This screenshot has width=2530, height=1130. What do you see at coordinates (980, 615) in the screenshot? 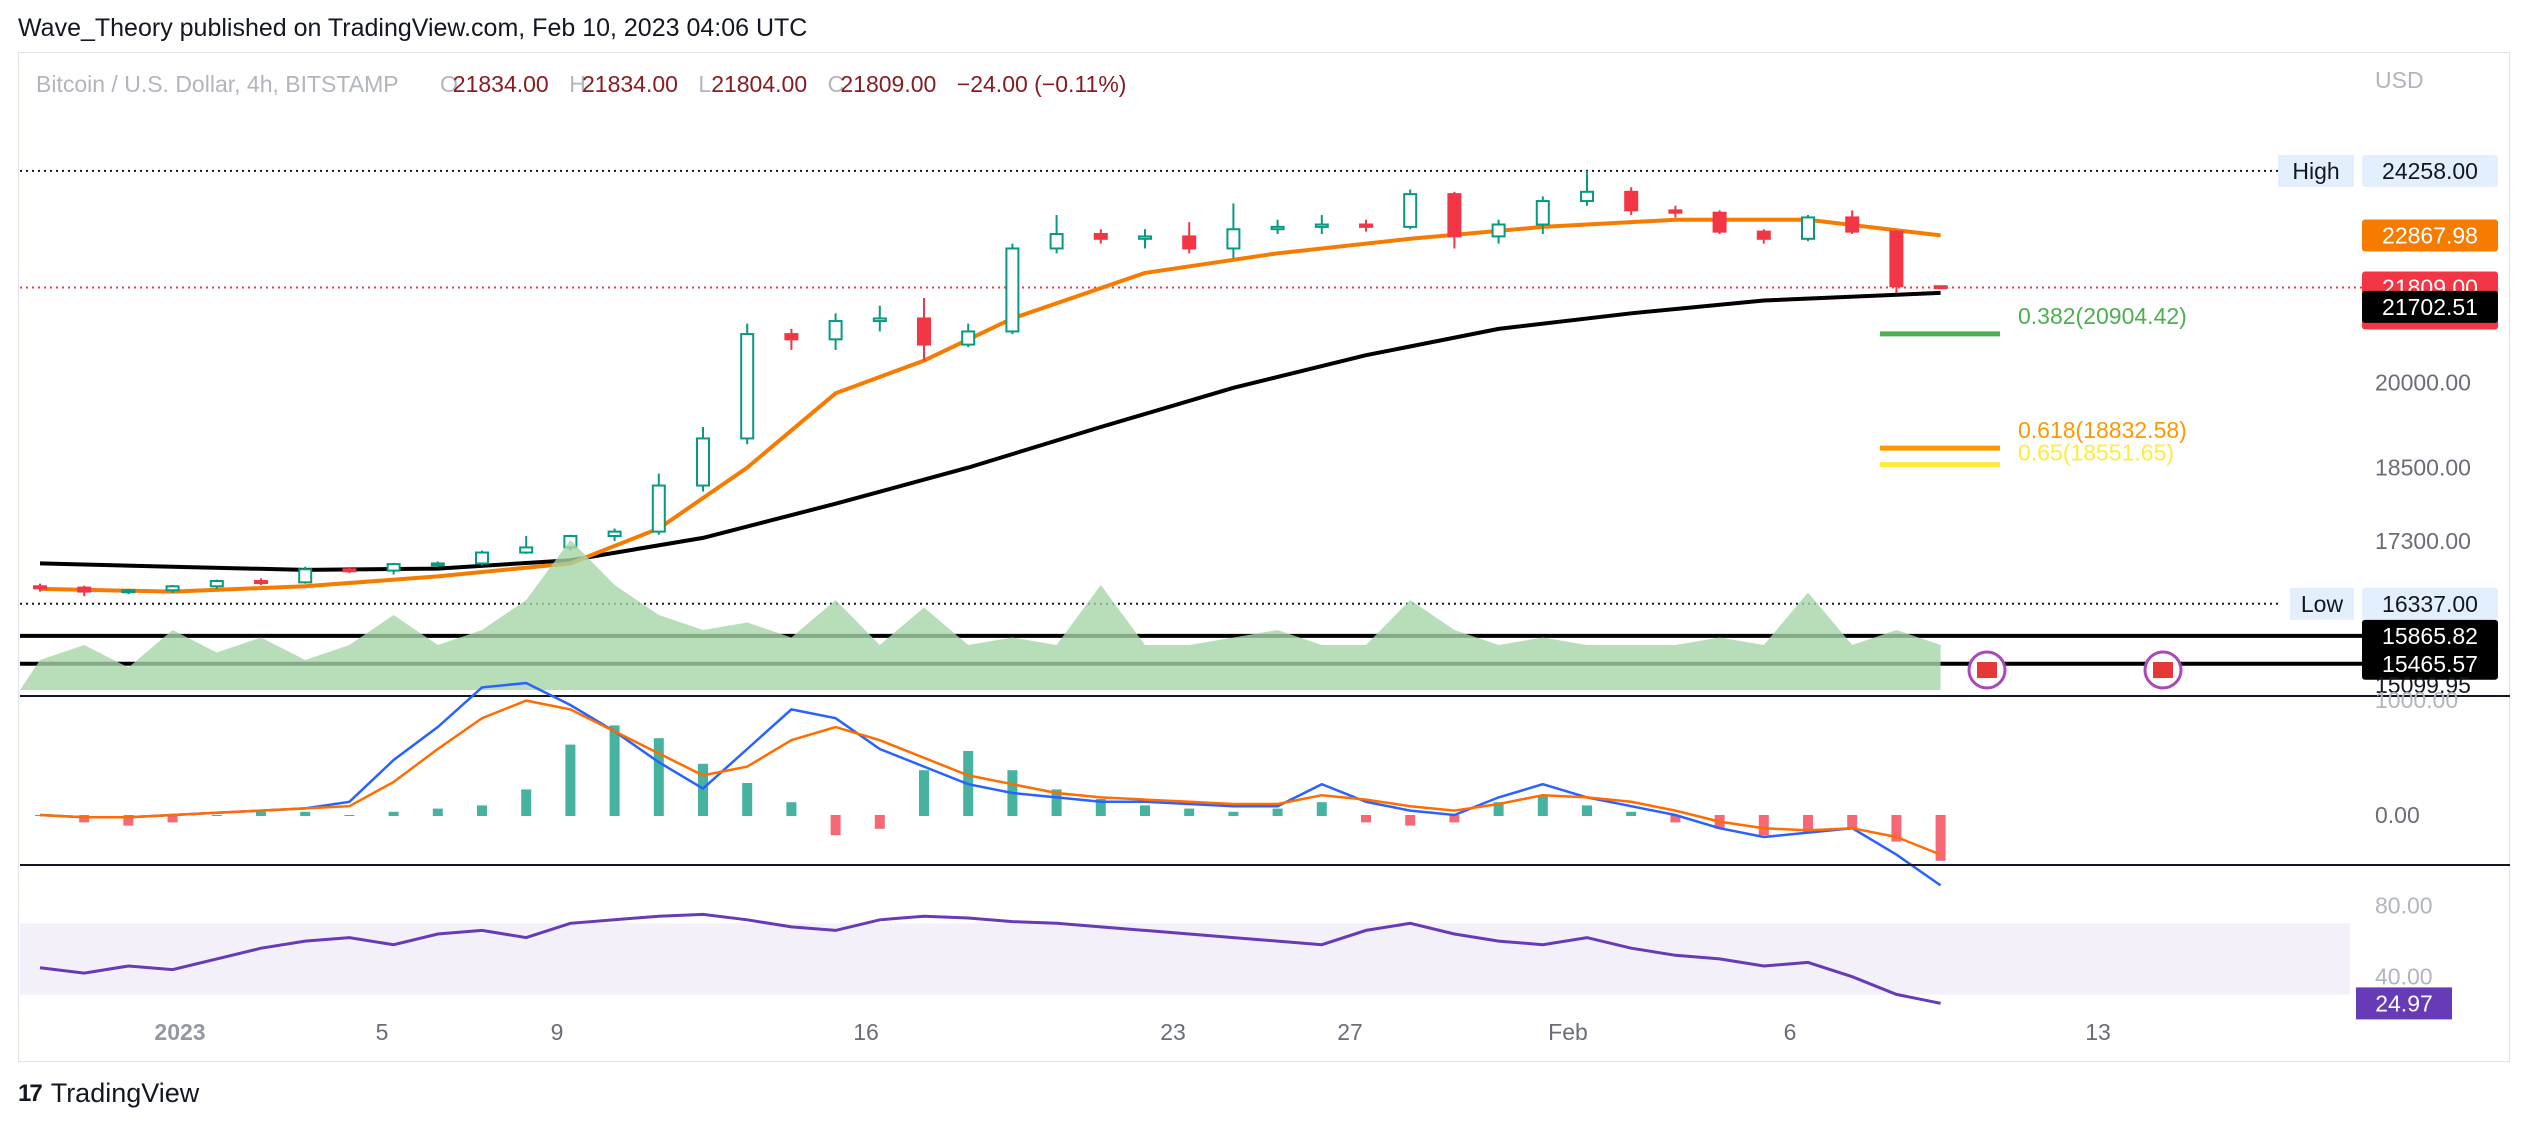
I see `volume-area` at bounding box center [980, 615].